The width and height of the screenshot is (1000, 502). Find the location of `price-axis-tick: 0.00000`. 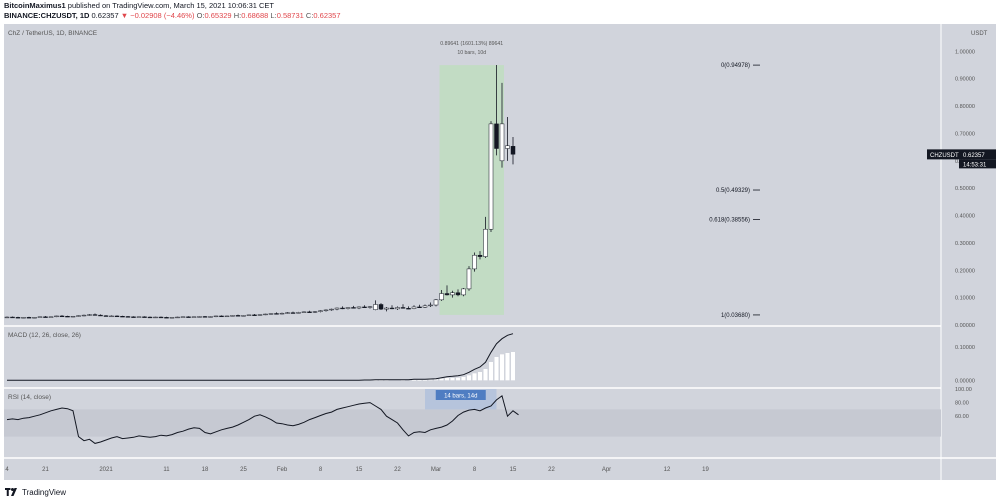

price-axis-tick: 0.00000 is located at coordinates (965, 326).